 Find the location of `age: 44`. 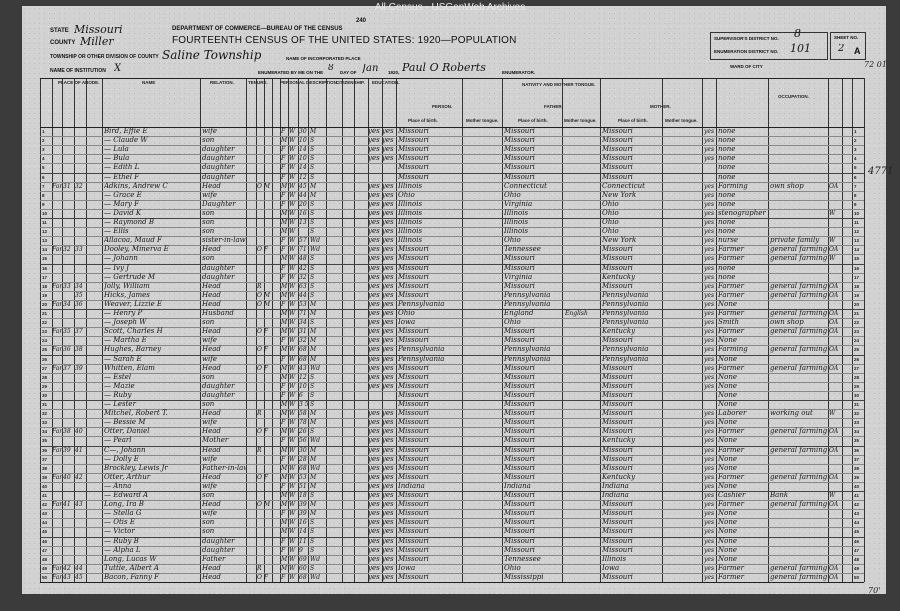

age: 44 is located at coordinates (303, 195).